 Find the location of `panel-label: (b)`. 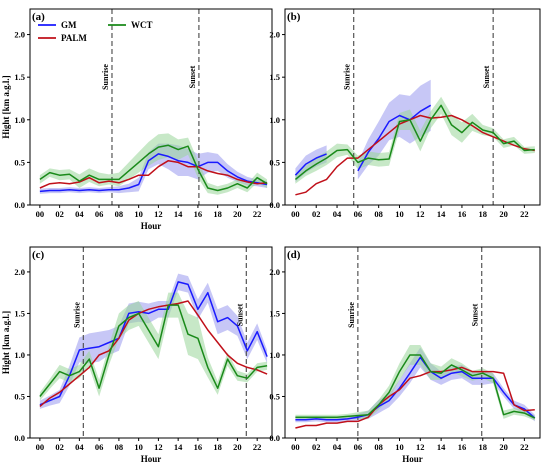

panel-label: (b) is located at coordinates (294, 17).